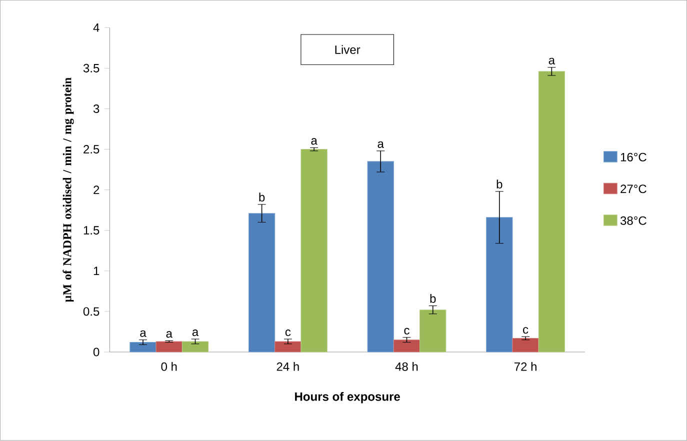 This screenshot has height=441, width=687. I want to click on y-tick-label: 2, so click(97, 190).